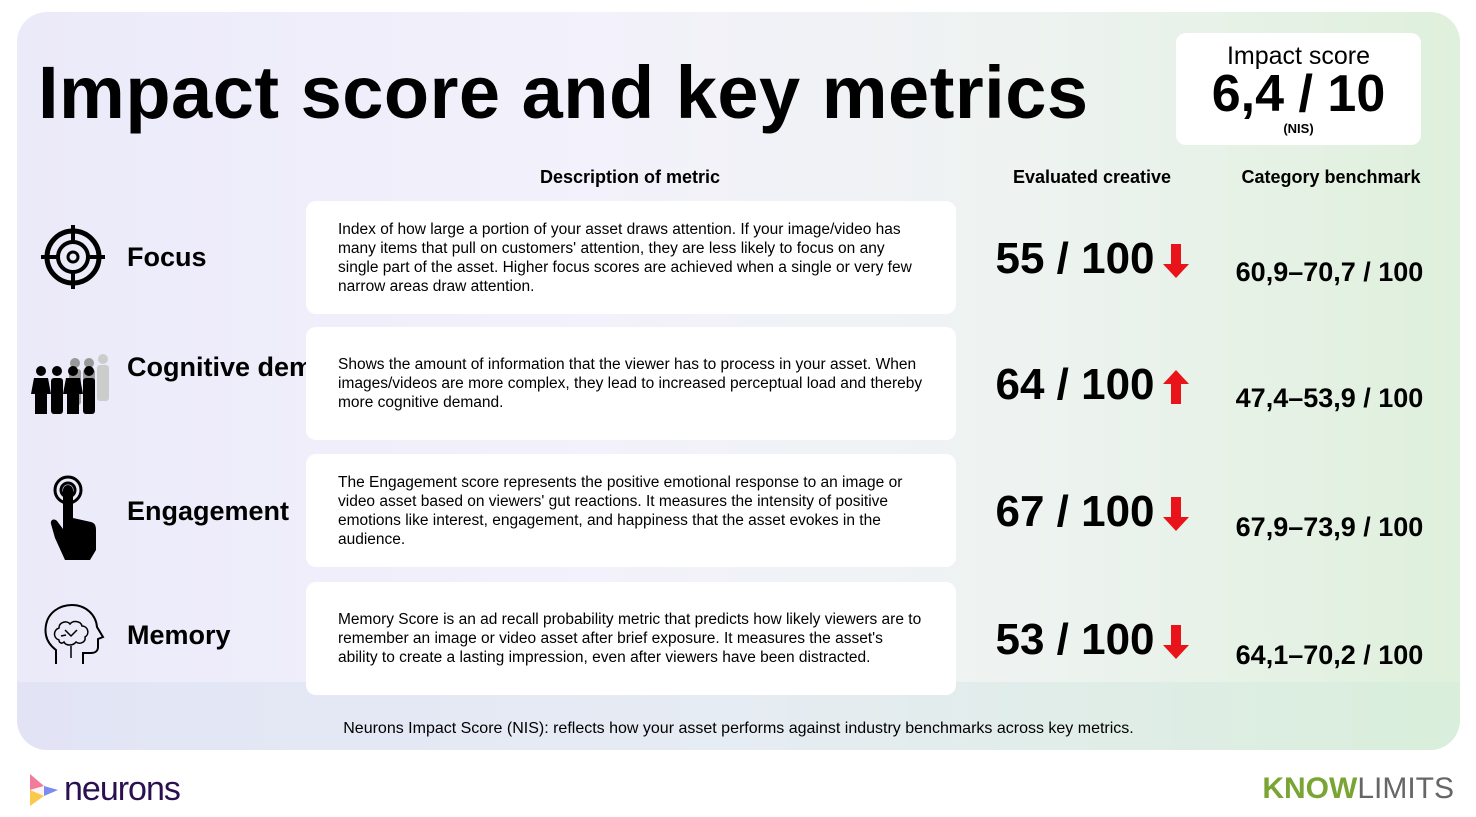  I want to click on neurons-logo-text: neurons, so click(122, 789).